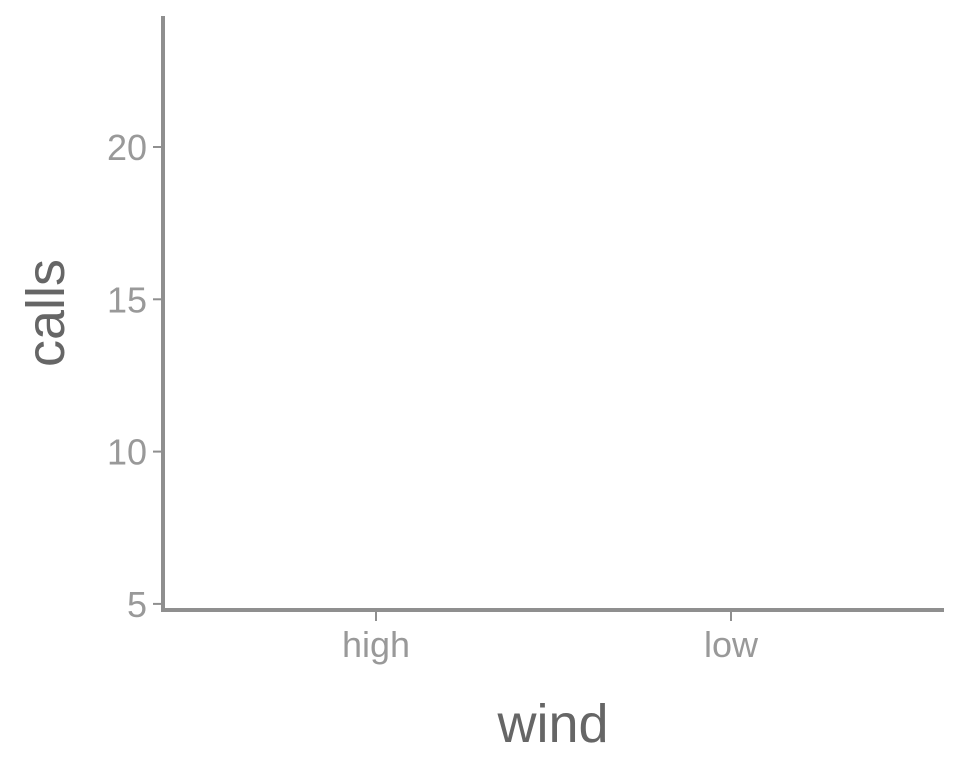 The height and width of the screenshot is (768, 960). What do you see at coordinates (127, 452) in the screenshot?
I see `y-tick-label: 10` at bounding box center [127, 452].